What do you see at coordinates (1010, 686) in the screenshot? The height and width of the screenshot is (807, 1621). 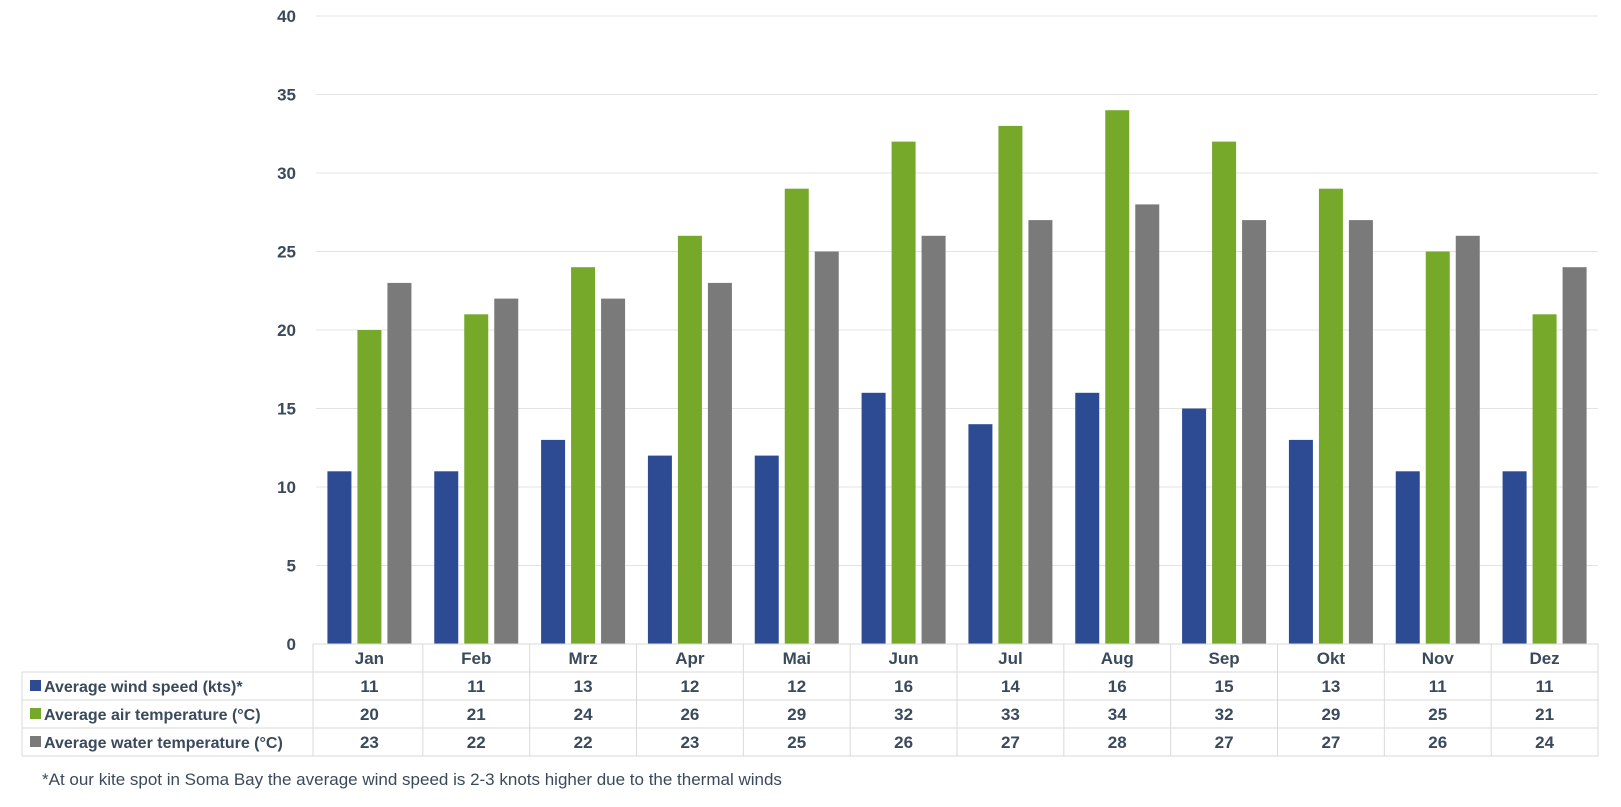 I see `data-label: 14` at bounding box center [1010, 686].